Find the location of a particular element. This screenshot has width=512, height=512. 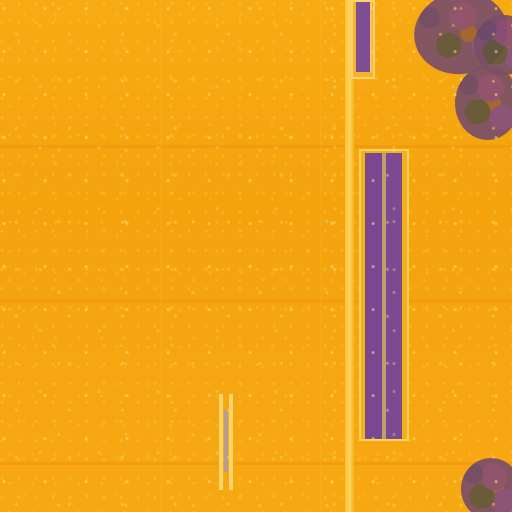

small-structure is located at coordinates (227, 442).